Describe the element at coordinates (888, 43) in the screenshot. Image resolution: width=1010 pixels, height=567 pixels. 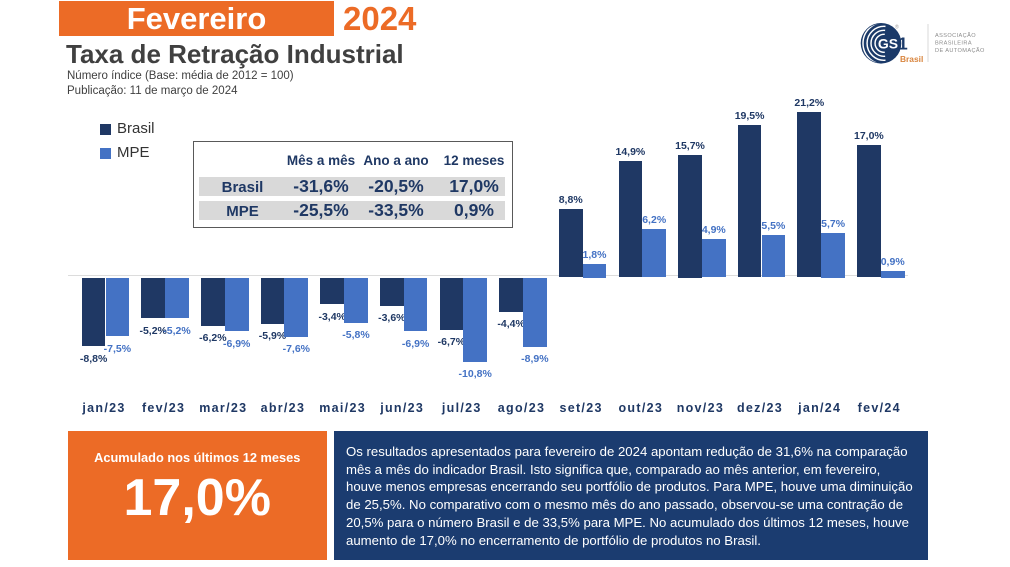
I see `svg-text: GS` at that location.